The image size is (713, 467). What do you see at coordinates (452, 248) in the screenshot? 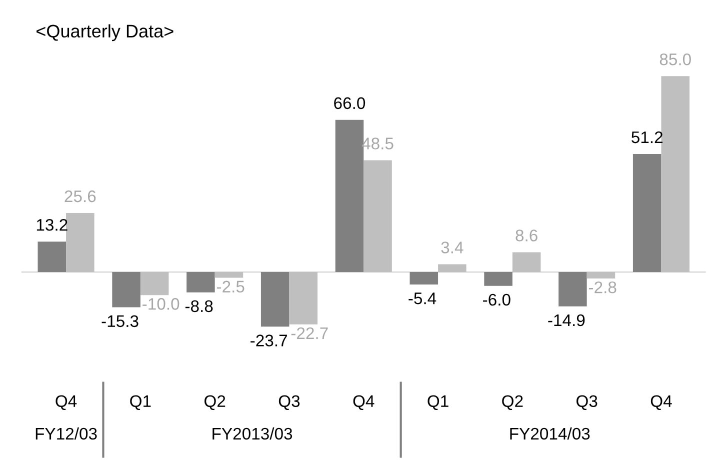
I see `data-label: 3.4` at bounding box center [452, 248].